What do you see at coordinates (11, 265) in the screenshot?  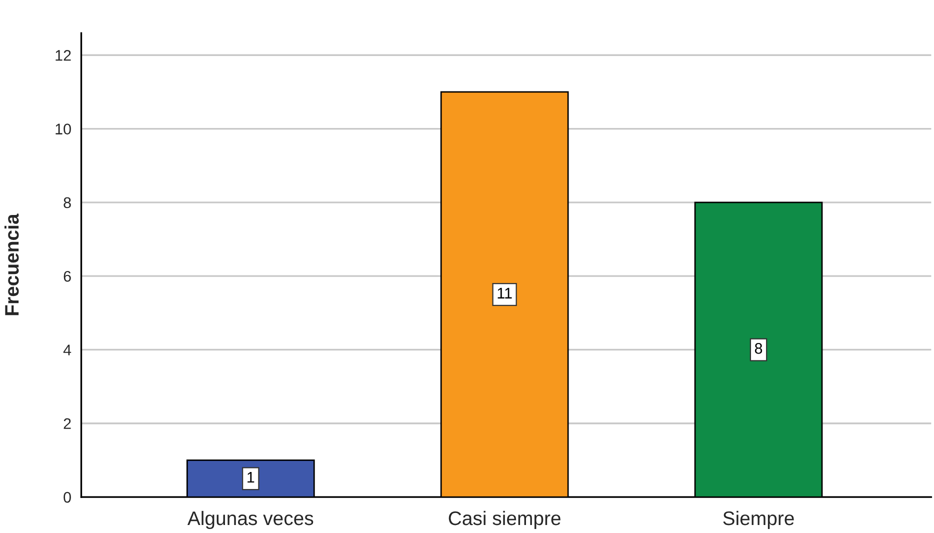 I see `y-axis-title: Frecuencia` at bounding box center [11, 265].